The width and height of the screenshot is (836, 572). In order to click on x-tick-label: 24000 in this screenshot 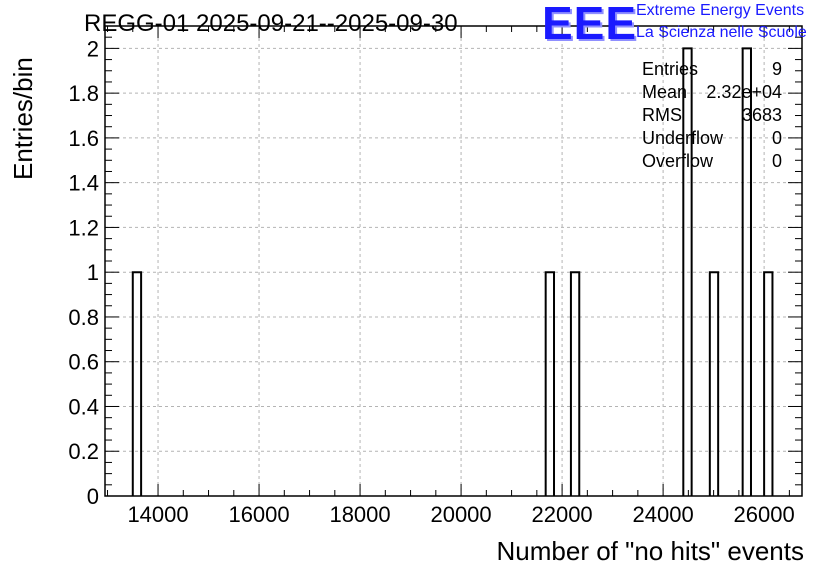, I will do `click(663, 514)`.